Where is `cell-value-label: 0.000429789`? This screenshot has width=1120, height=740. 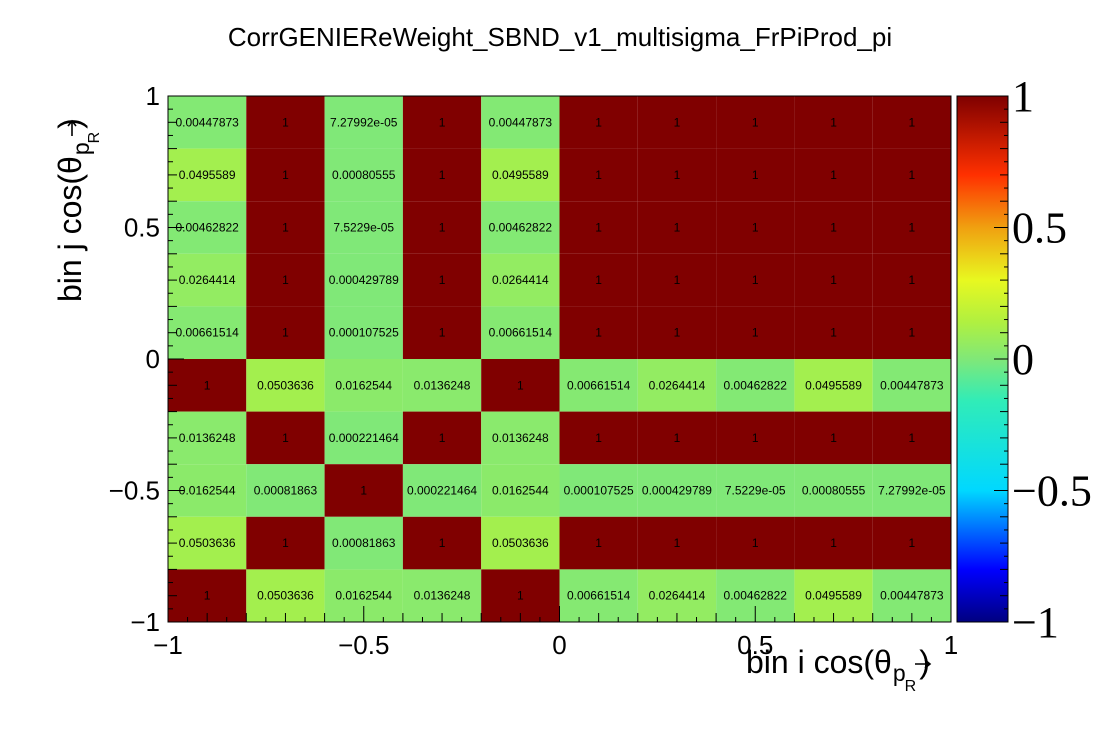
cell-value-label: 0.000429789 is located at coordinates (364, 280).